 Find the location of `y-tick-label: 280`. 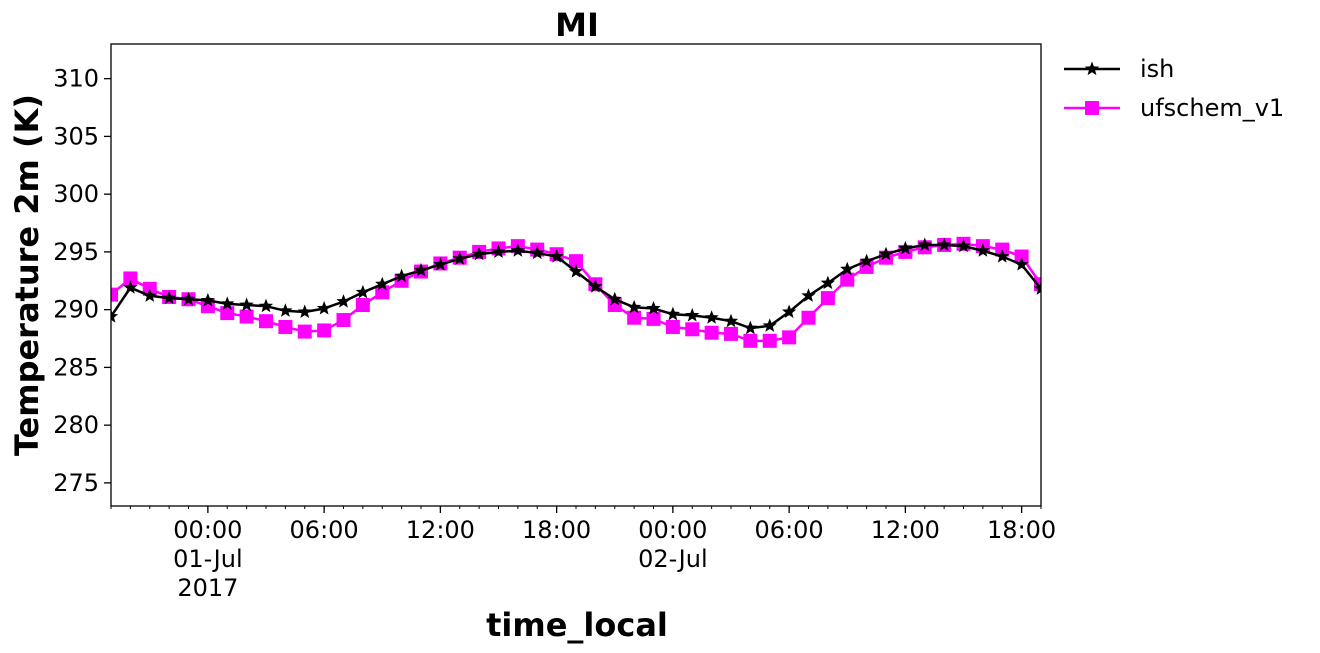

y-tick-label: 280 is located at coordinates (76, 425).